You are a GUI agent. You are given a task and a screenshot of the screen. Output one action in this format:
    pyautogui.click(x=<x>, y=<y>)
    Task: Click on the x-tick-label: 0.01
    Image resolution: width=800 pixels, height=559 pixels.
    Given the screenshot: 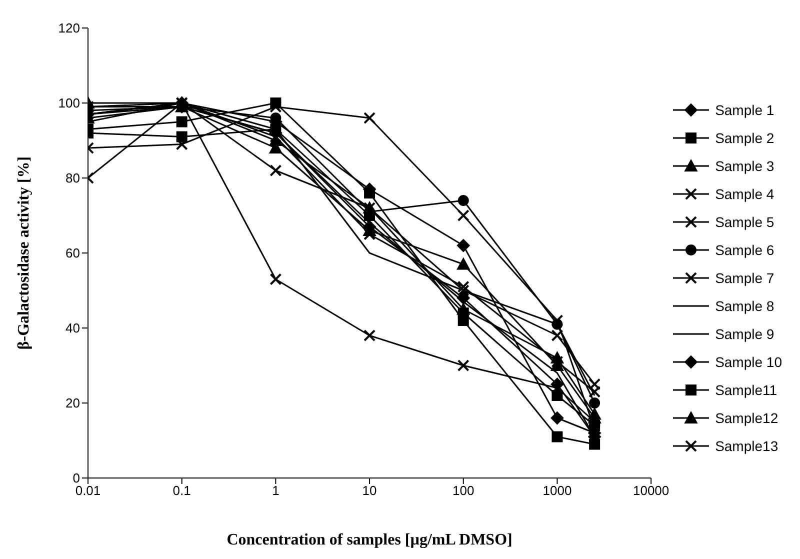 What is the action you would take?
    pyautogui.click(x=88, y=490)
    